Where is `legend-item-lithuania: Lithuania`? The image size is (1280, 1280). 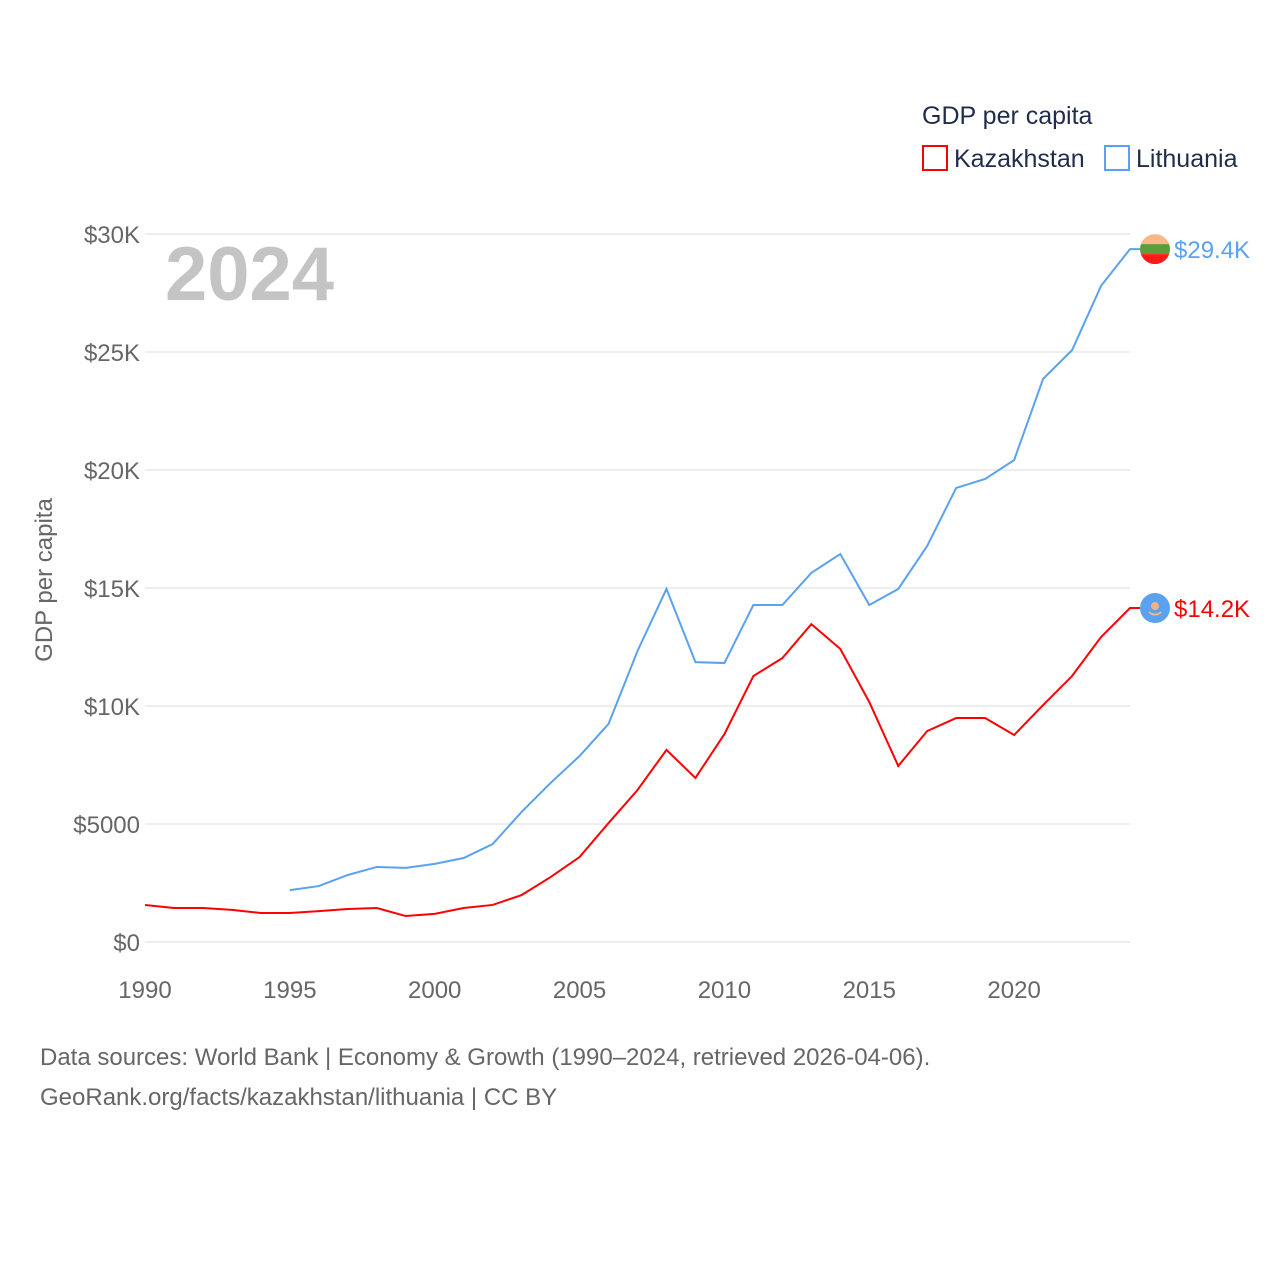 legend-item-lithuania: Lithuania is located at coordinates (1171, 159).